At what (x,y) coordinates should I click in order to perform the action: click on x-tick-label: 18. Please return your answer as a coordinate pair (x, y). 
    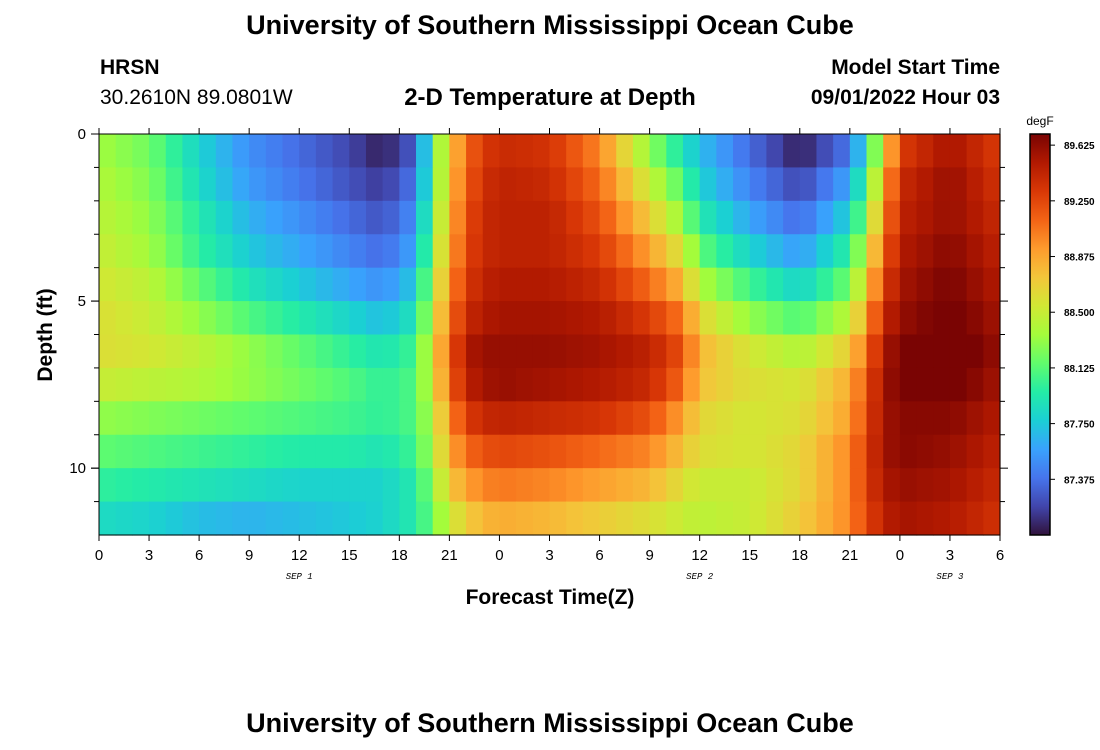
    Looking at the image, I should click on (799, 555).